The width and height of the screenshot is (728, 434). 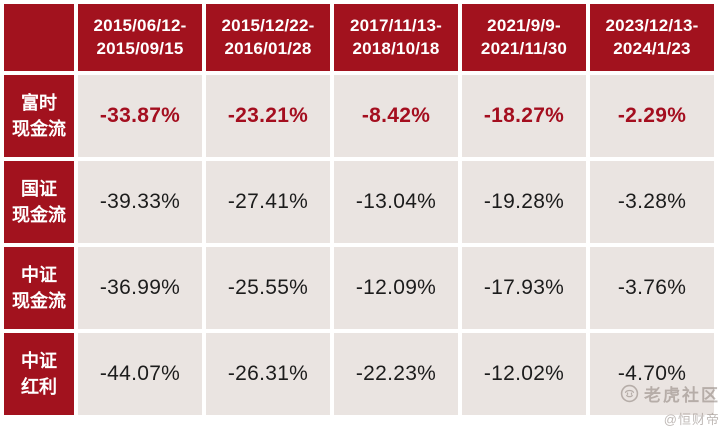 I want to click on table-cell: -12.09%, so click(x=396, y=288).